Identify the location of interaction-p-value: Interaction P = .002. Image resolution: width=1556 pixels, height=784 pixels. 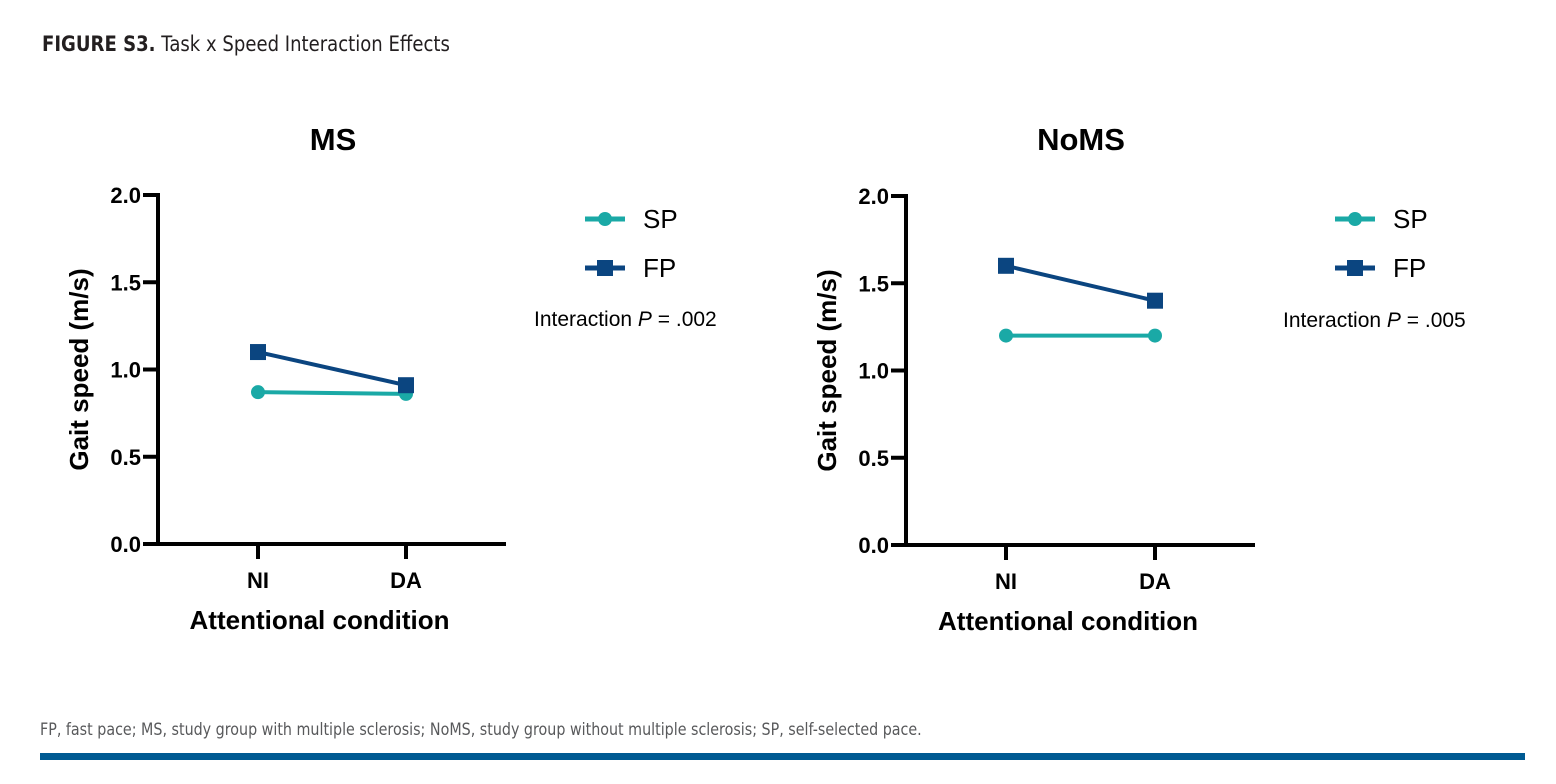
(625, 319).